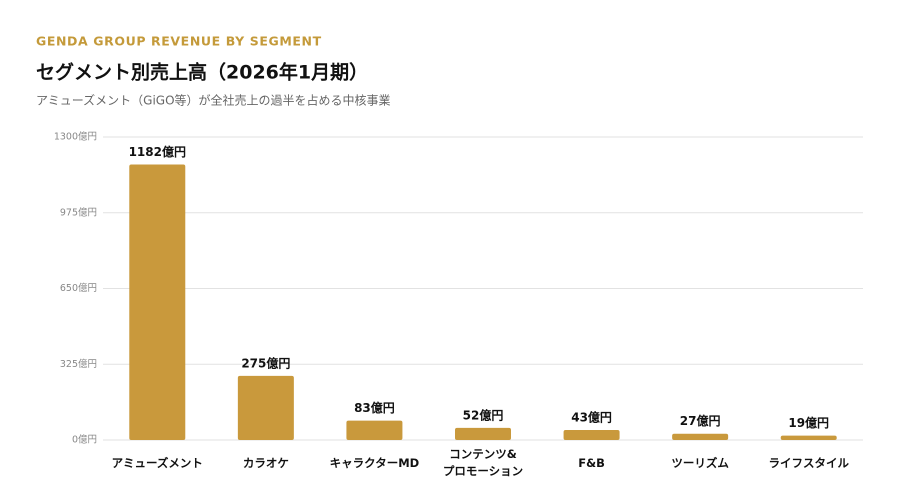  Describe the element at coordinates (157, 463) in the screenshot. I see `x-tick-label: アミューズメント` at that location.